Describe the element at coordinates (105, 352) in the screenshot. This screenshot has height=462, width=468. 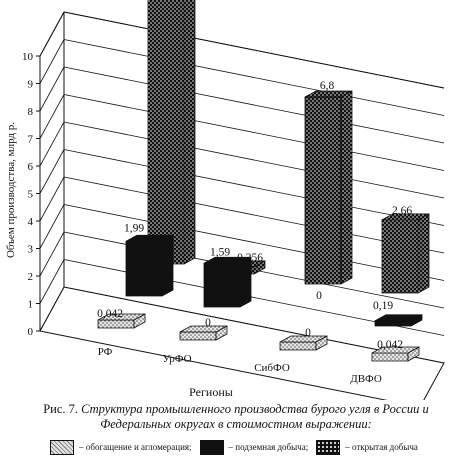
I see `x-tick-label: РФ` at that location.